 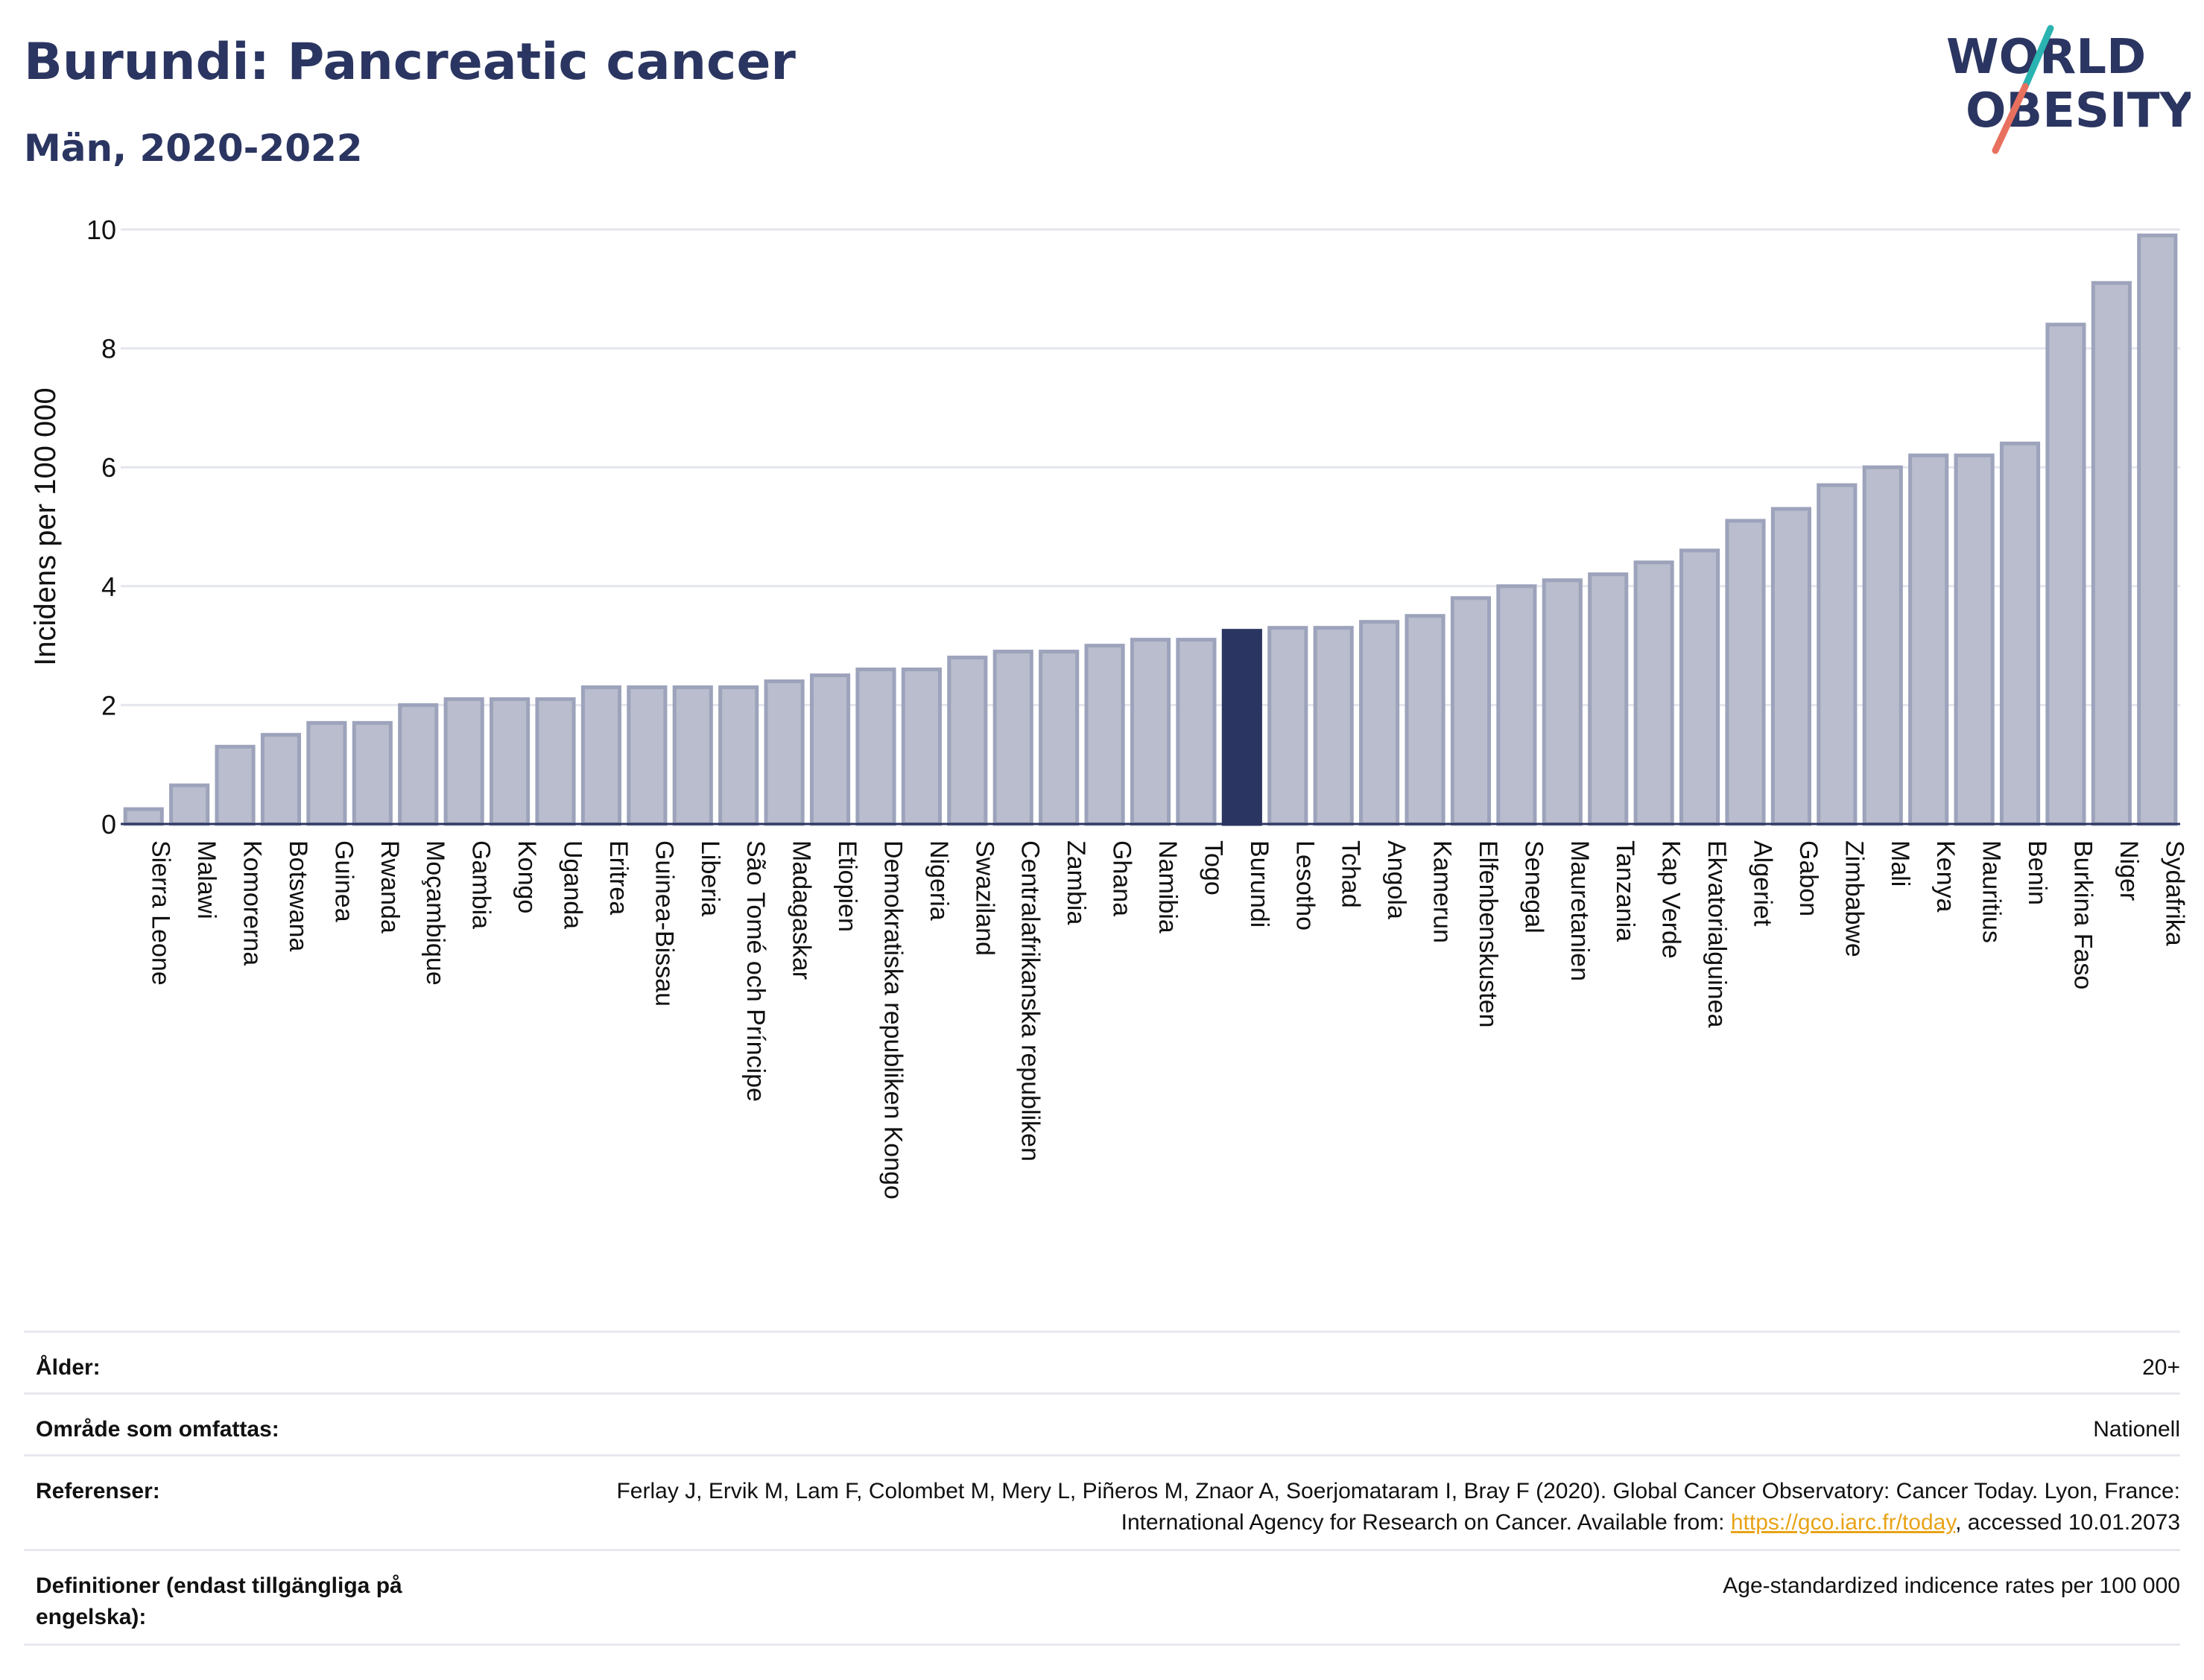 What do you see at coordinates (755, 971) in the screenshot?
I see `x-tick-label: São Tomé och Príncipe` at bounding box center [755, 971].